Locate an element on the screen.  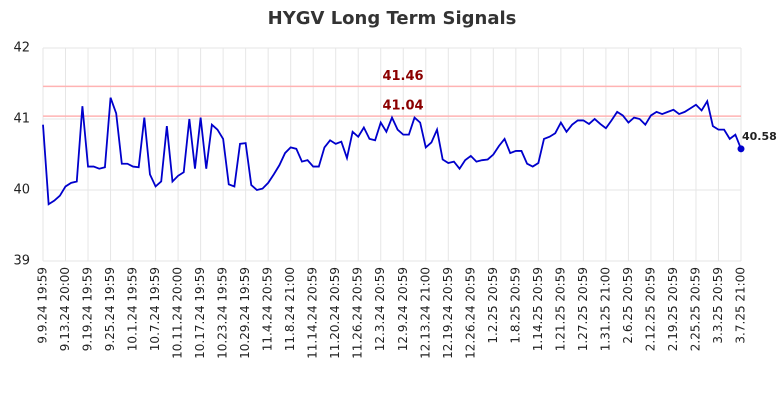
x-tick-label: 11.20.24 20:59 is located at coordinates (335, 313).